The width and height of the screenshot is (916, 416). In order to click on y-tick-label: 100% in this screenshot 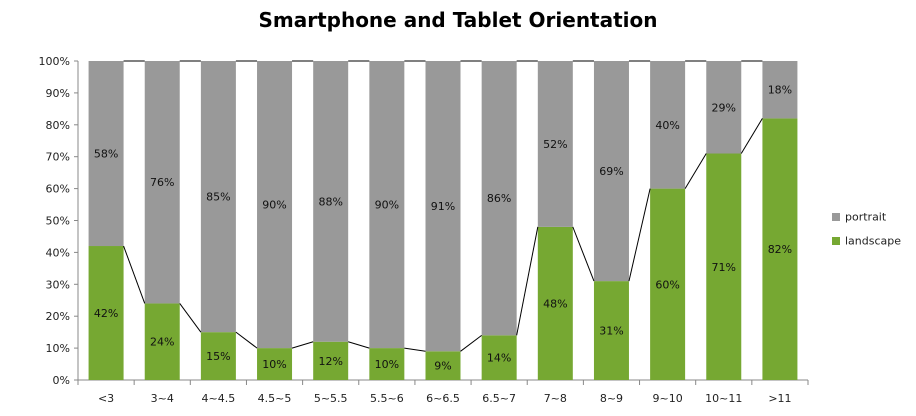, I will do `click(54, 61)`.